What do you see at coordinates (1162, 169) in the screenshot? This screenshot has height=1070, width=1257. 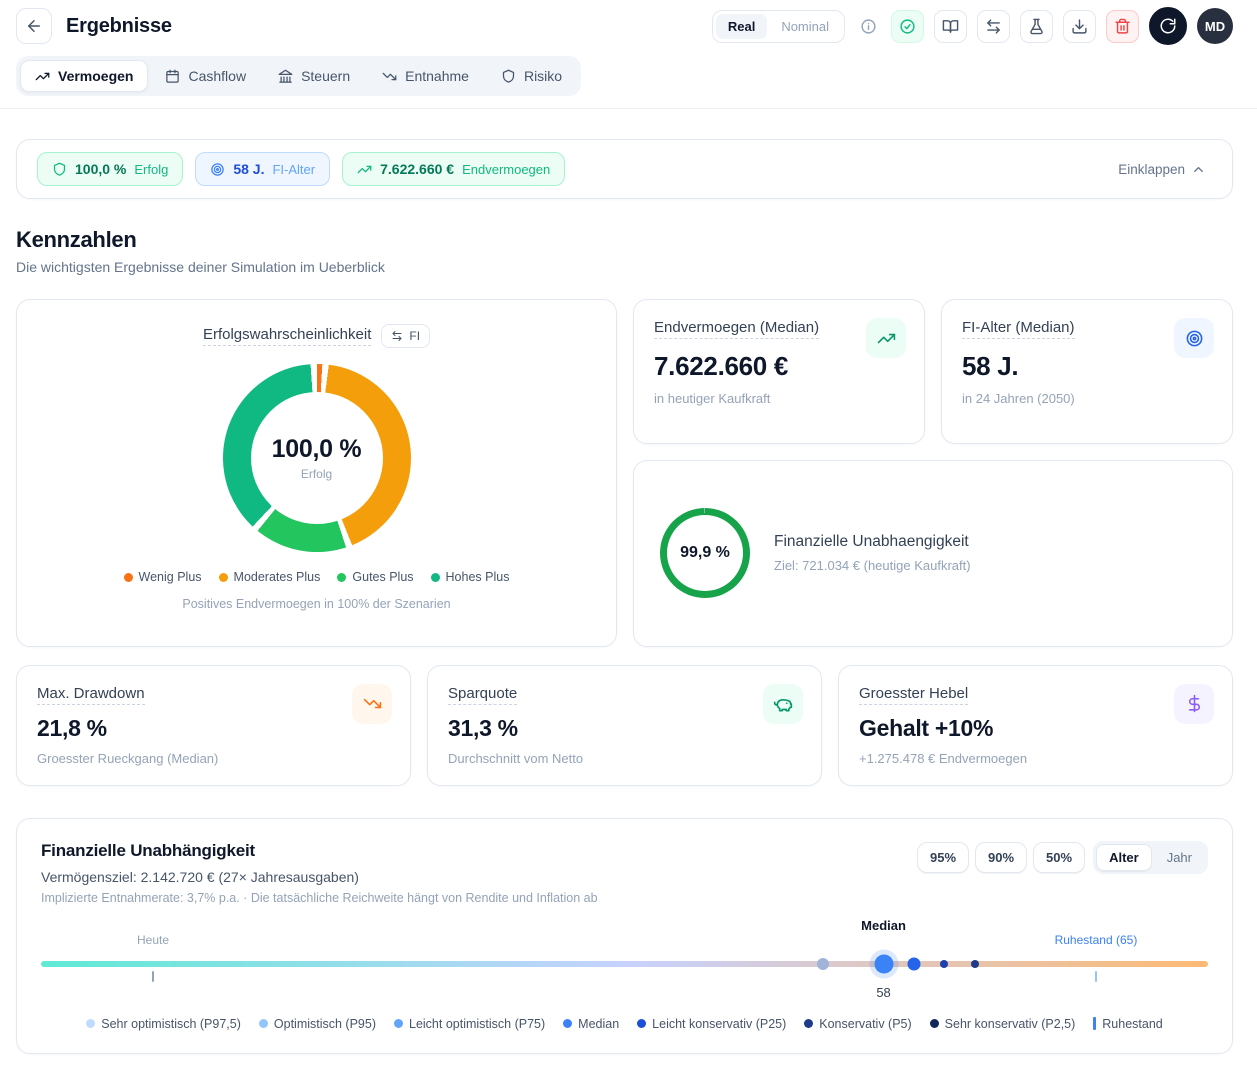 I see `collapse-button: Einklappen` at bounding box center [1162, 169].